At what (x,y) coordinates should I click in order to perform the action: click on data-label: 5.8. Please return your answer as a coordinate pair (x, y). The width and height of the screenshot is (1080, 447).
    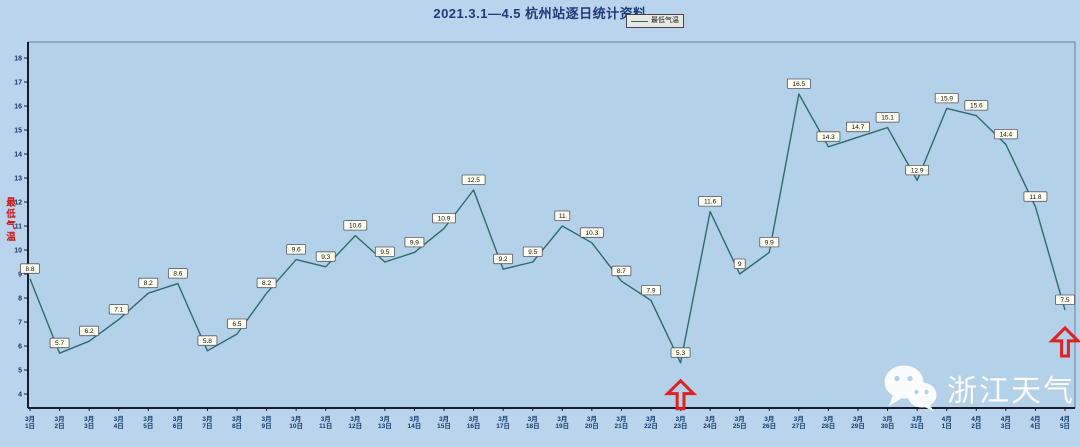
    Looking at the image, I should click on (207, 341).